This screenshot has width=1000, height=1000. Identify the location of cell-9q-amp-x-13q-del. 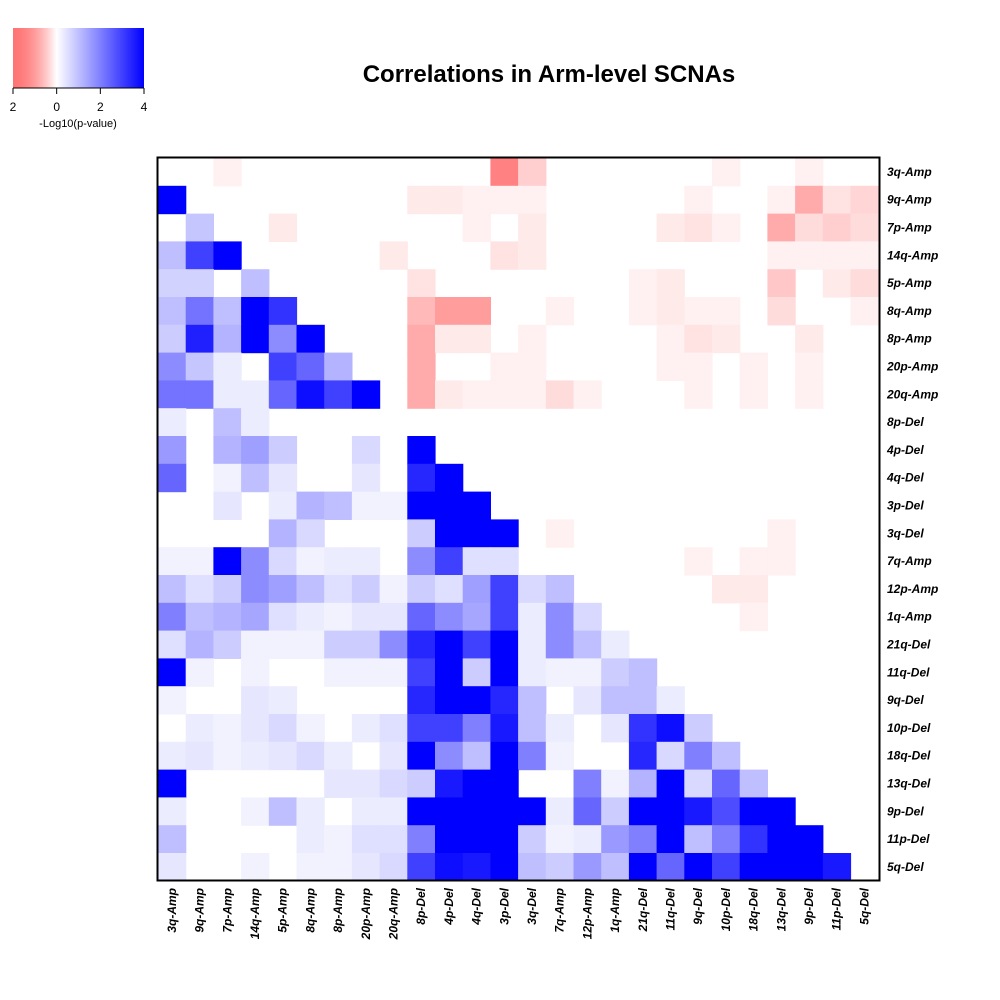
(781, 200).